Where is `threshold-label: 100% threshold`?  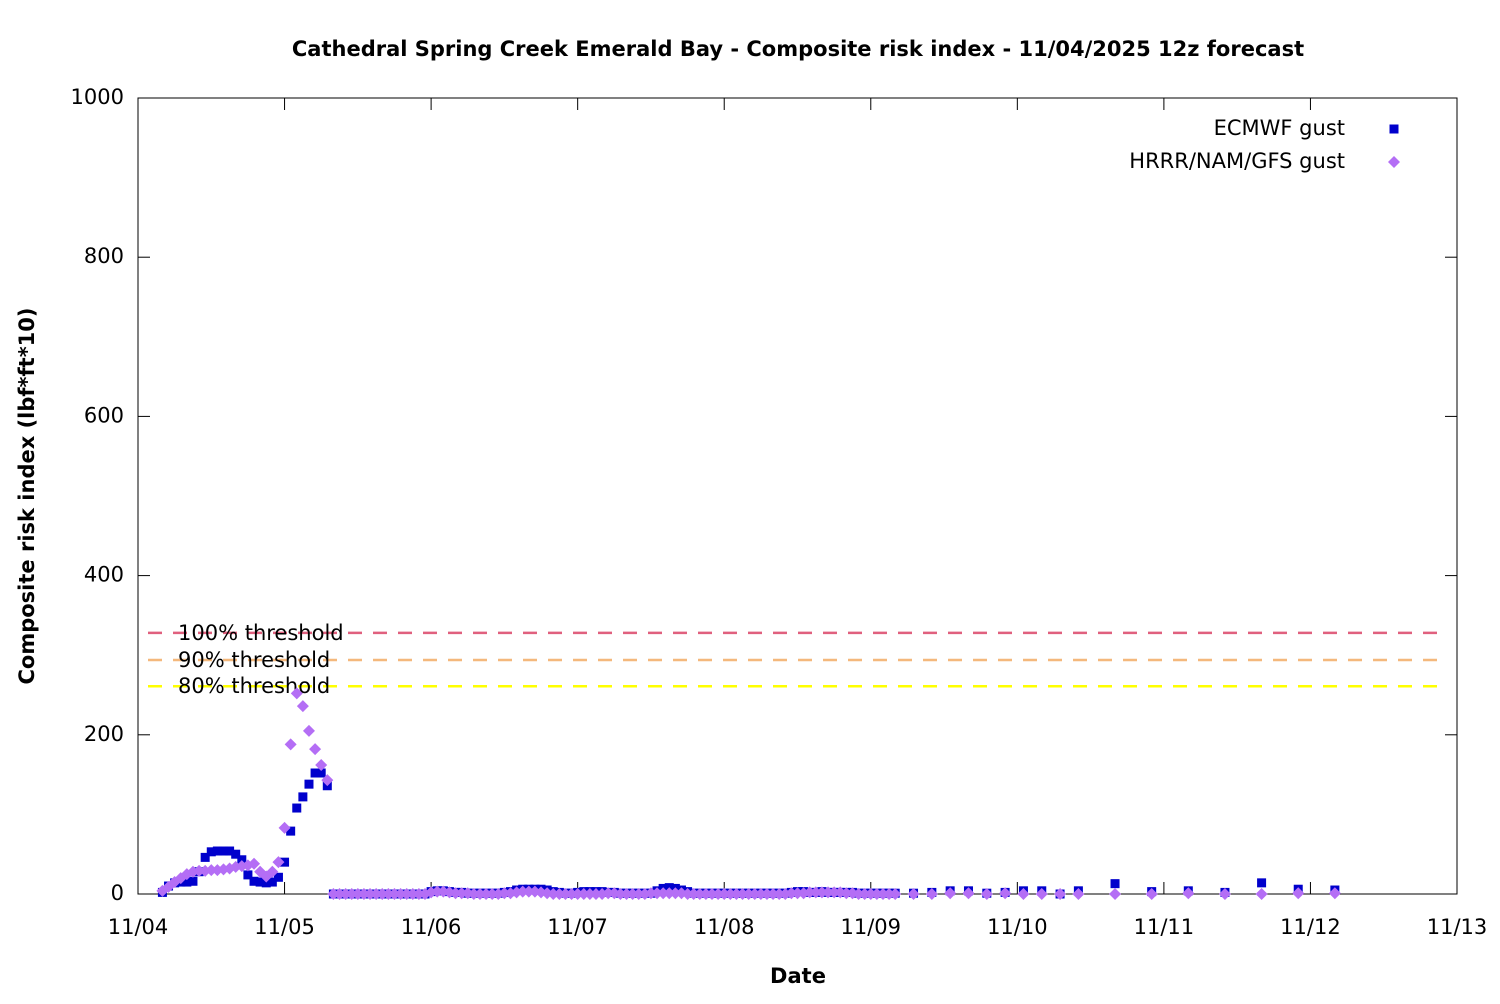
threshold-label: 100% threshold is located at coordinates (261, 633).